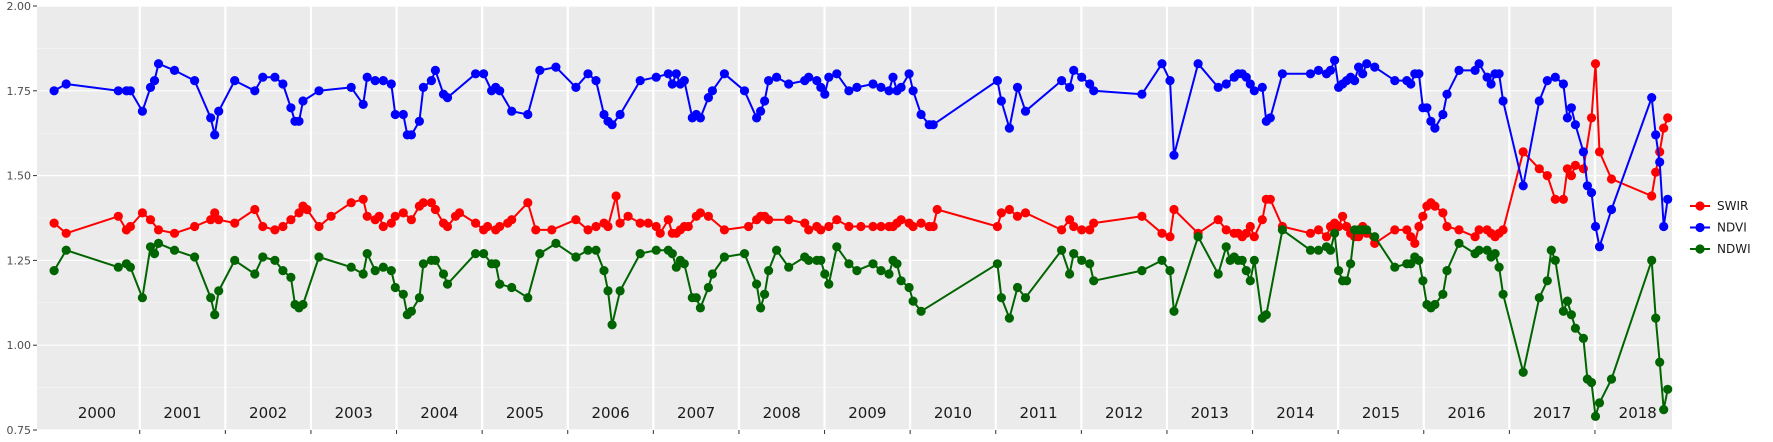 The image size is (1773, 442). What do you see at coordinates (610, 413) in the screenshot?
I see `year-label: 2006` at bounding box center [610, 413].